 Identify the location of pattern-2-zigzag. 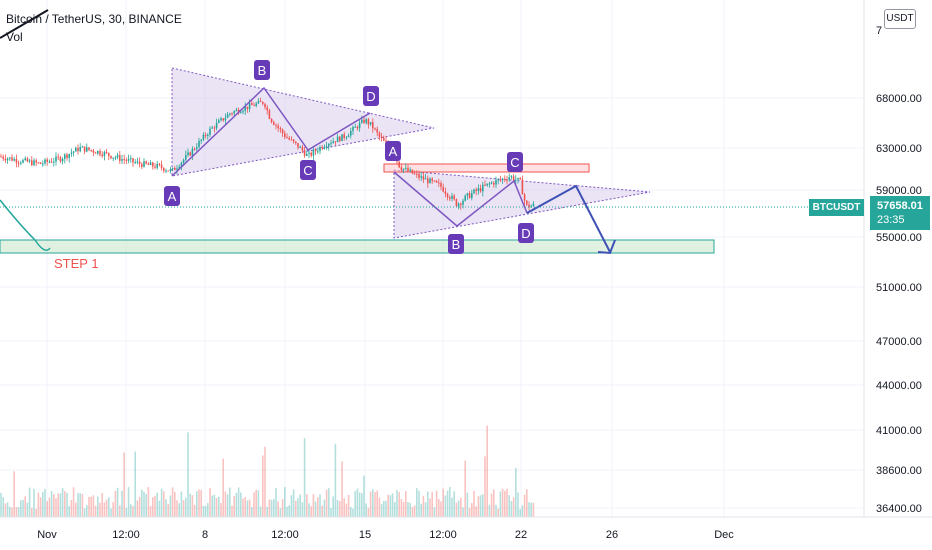
(460, 199).